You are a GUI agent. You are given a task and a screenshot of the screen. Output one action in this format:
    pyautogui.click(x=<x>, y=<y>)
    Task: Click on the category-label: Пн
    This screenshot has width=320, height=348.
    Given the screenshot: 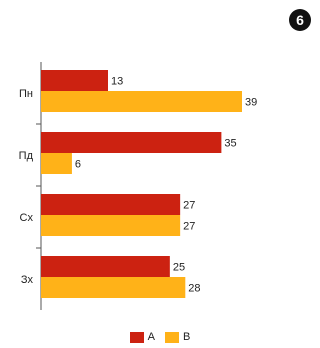 What is the action you would take?
    pyautogui.click(x=26, y=94)
    